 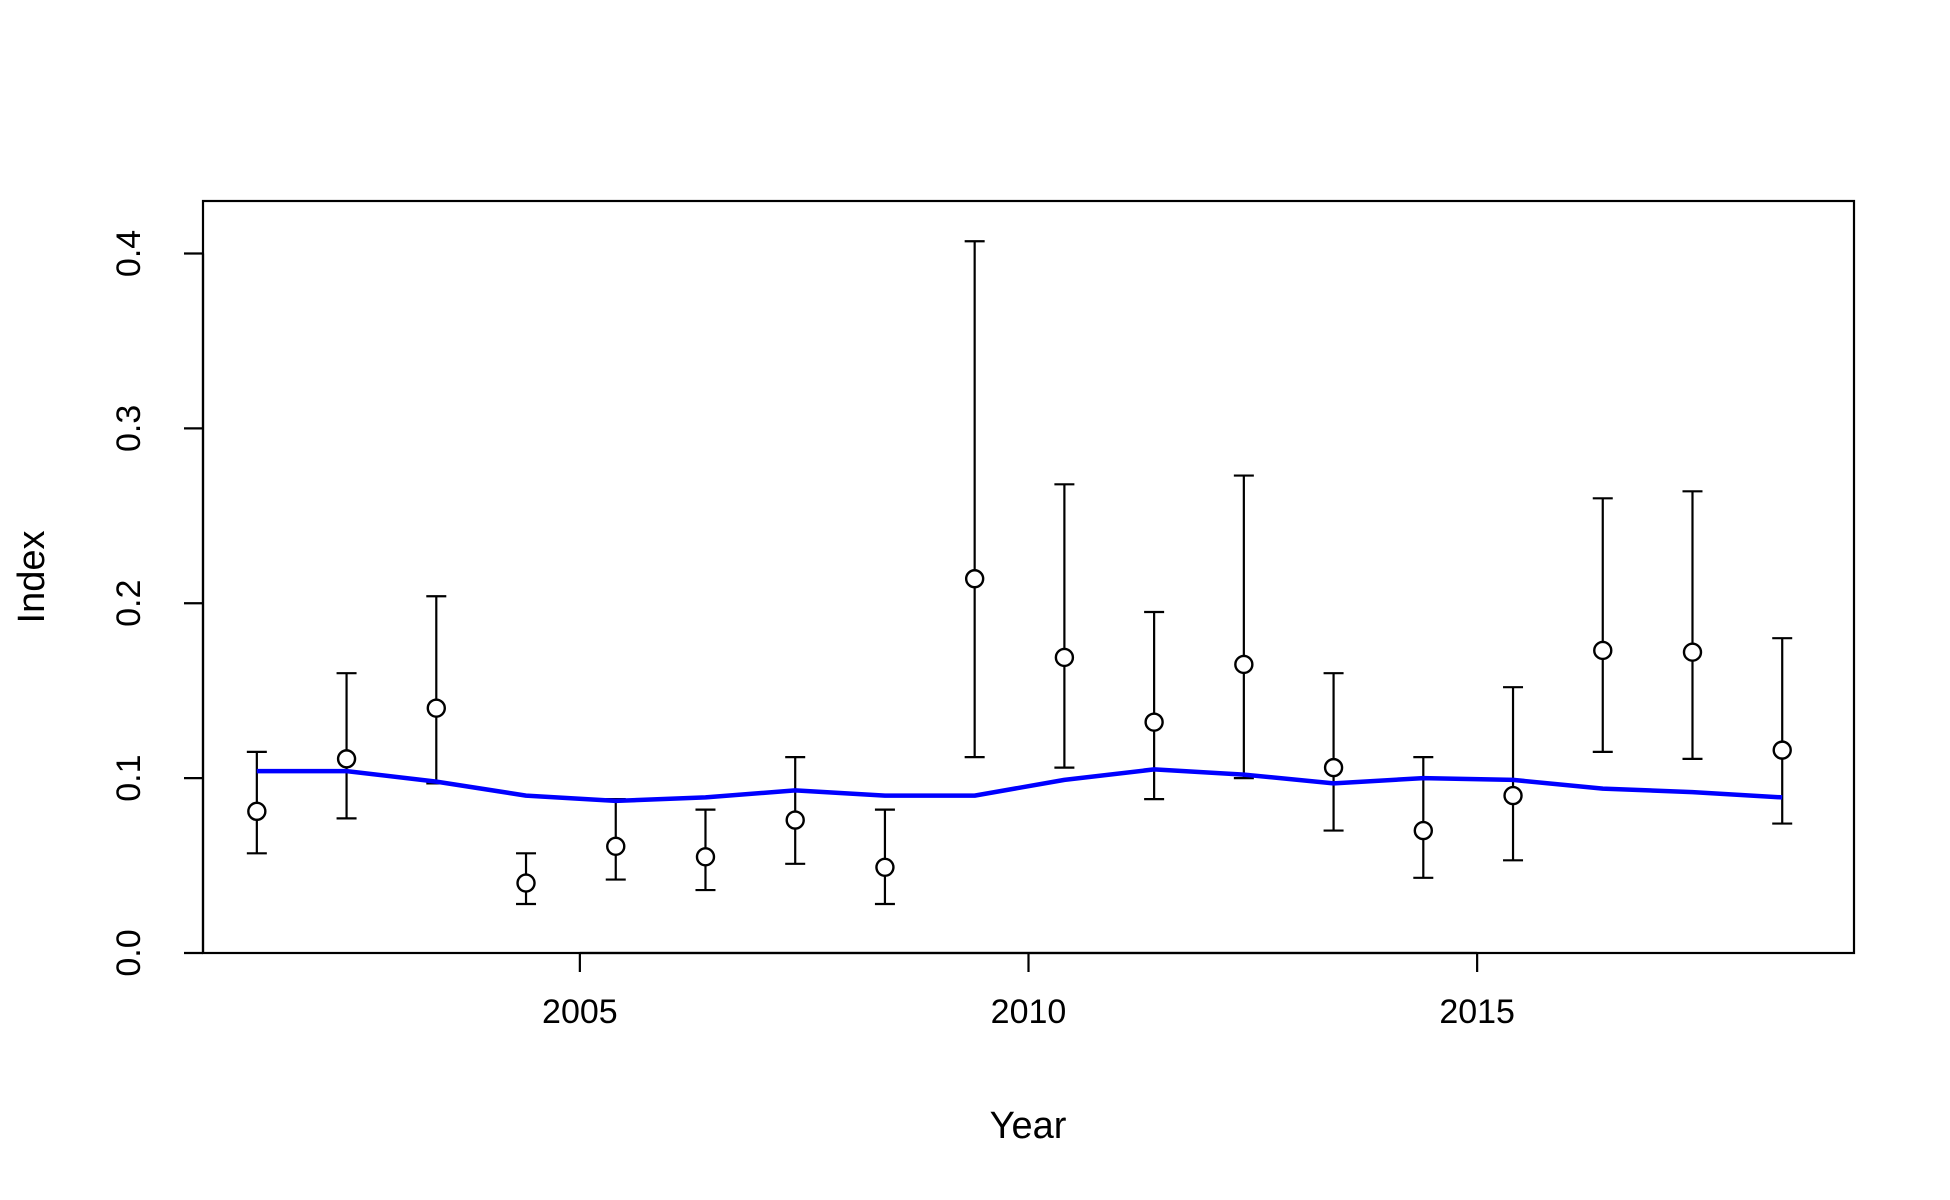 I want to click on x-tick-label: 2010, so click(x=1029, y=1012).